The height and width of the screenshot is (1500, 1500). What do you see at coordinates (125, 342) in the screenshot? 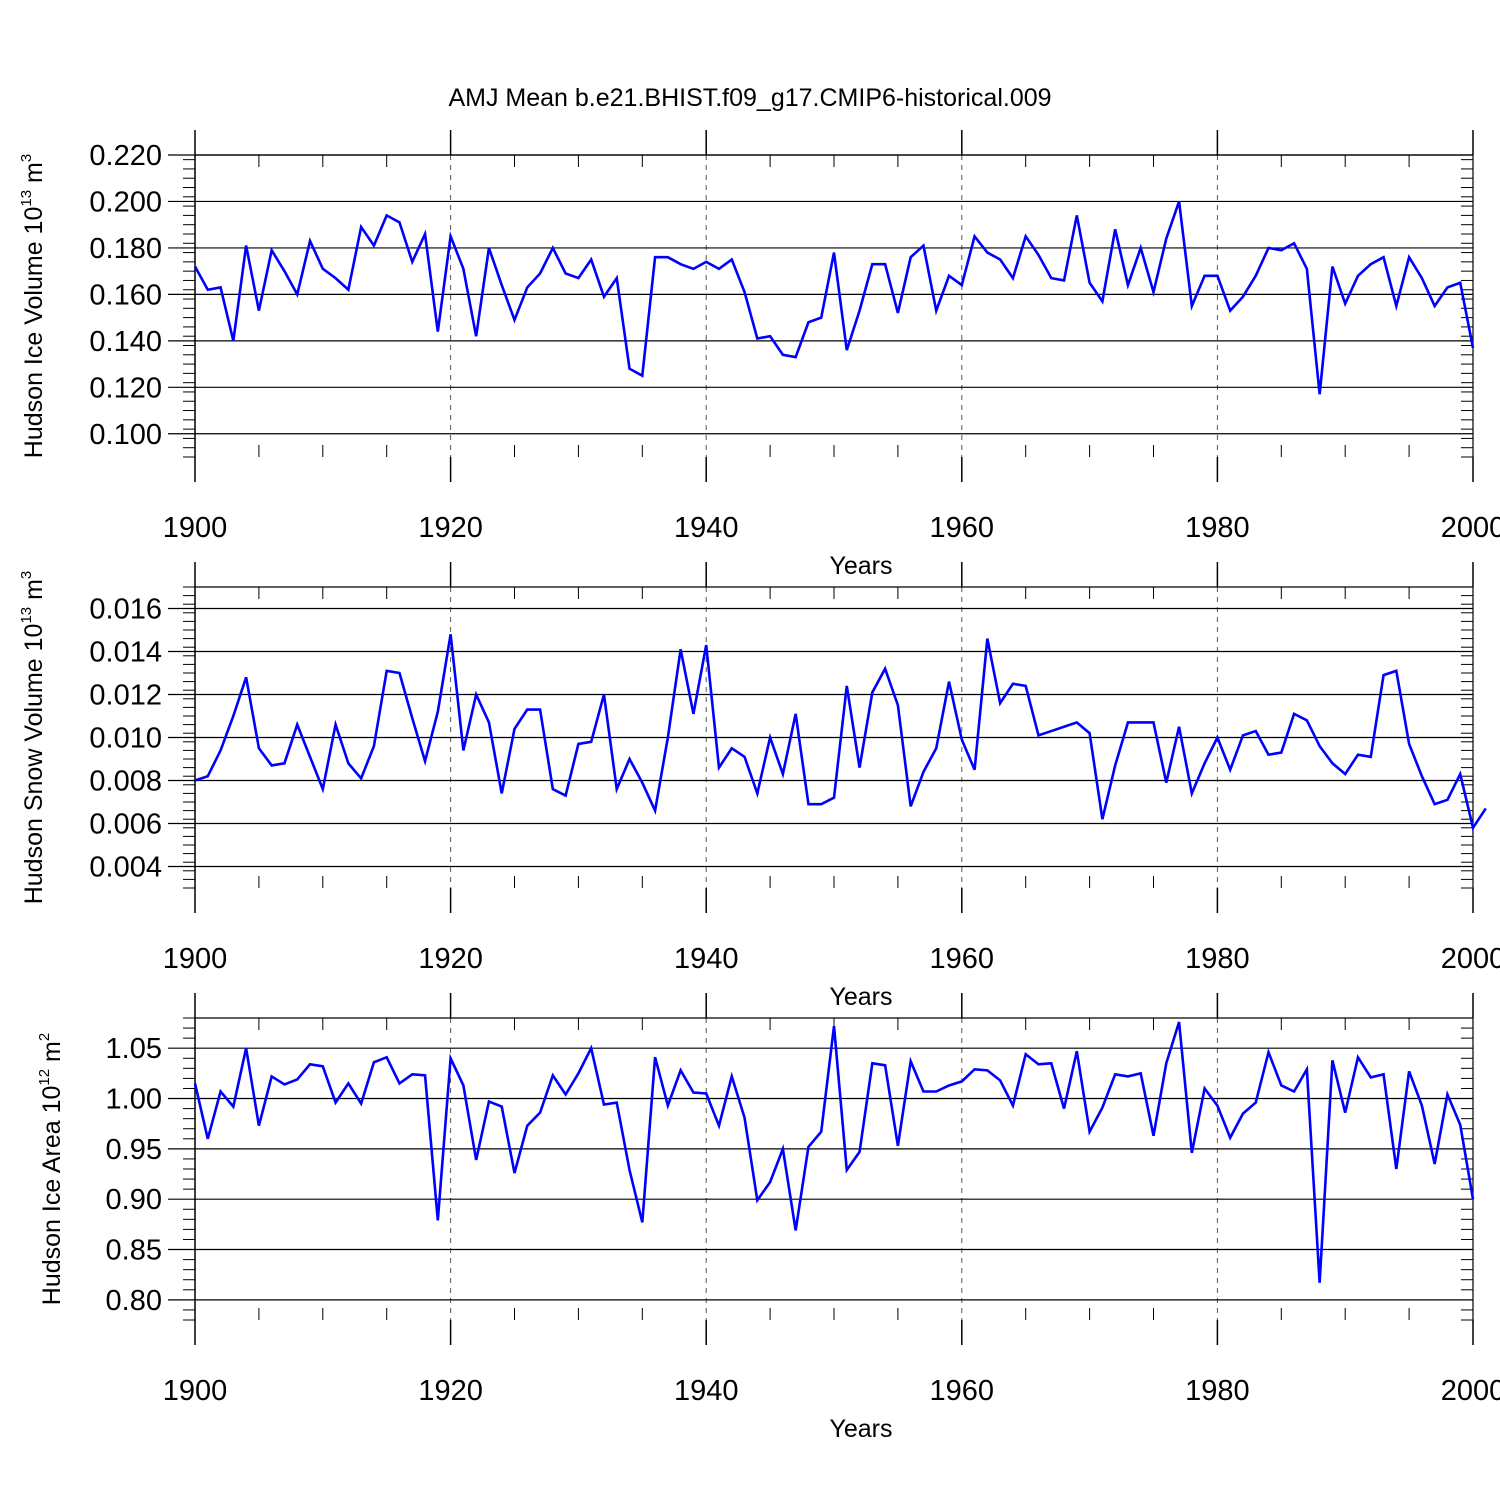
I see `y-tick-label: 0.140` at bounding box center [125, 342].